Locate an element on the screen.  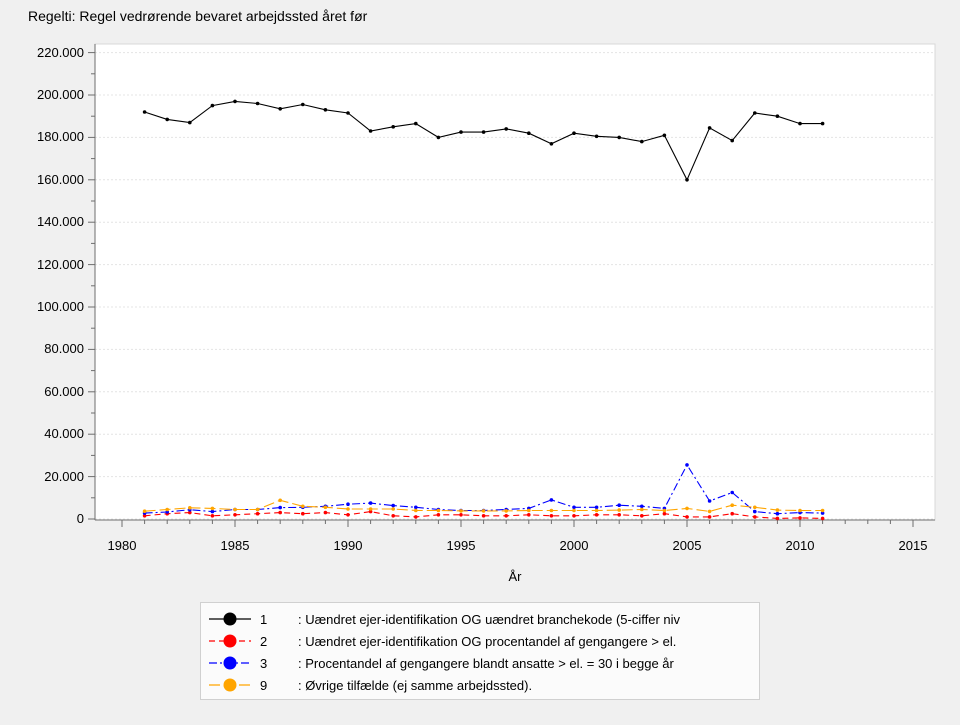
legend-series-number: 1 is located at coordinates (264, 619).